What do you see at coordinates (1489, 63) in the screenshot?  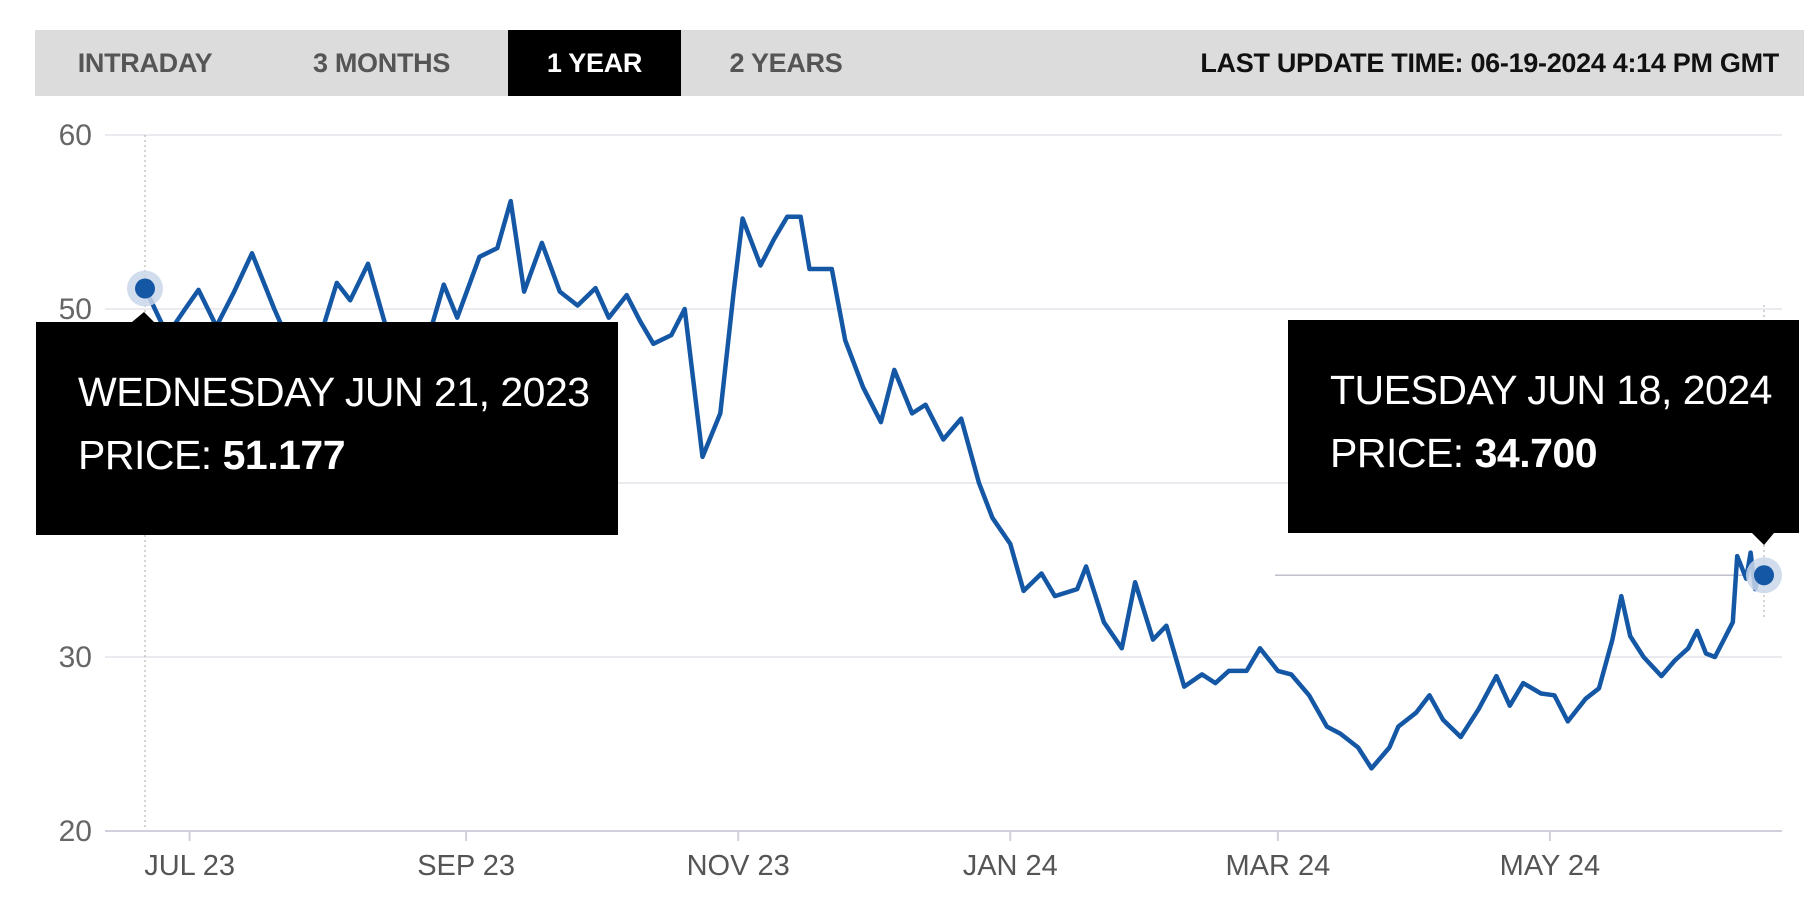 I see `last-update-time: LAST UPDATE TIME: 06-19-2024 4:14 PM GMT` at bounding box center [1489, 63].